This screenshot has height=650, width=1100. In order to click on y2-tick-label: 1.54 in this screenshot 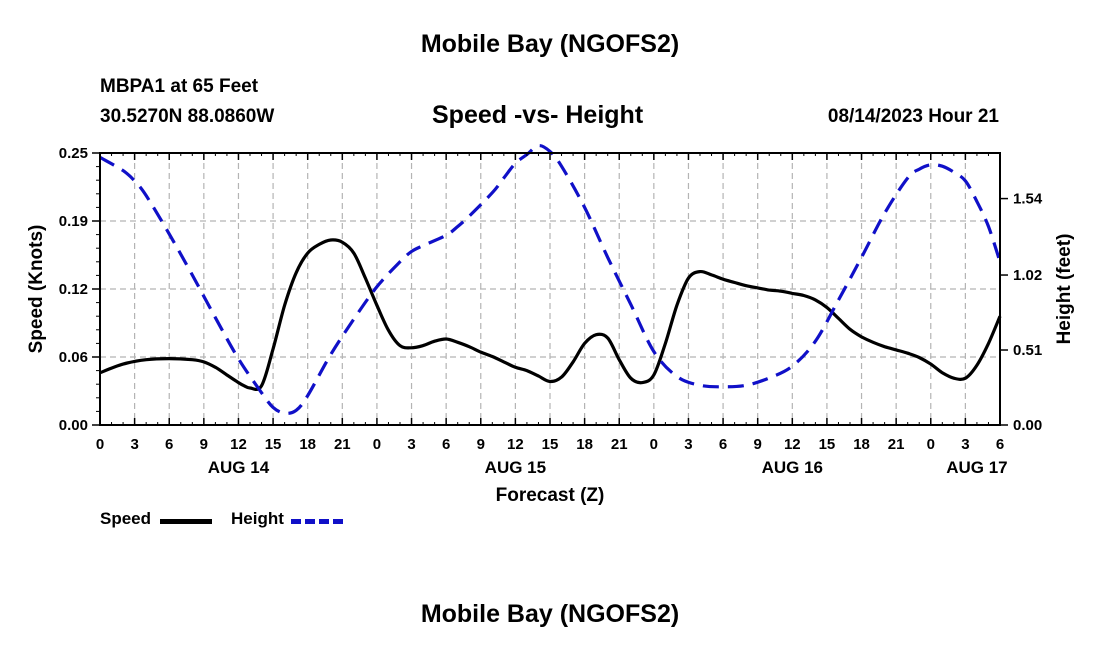, I will do `click(1028, 199)`.